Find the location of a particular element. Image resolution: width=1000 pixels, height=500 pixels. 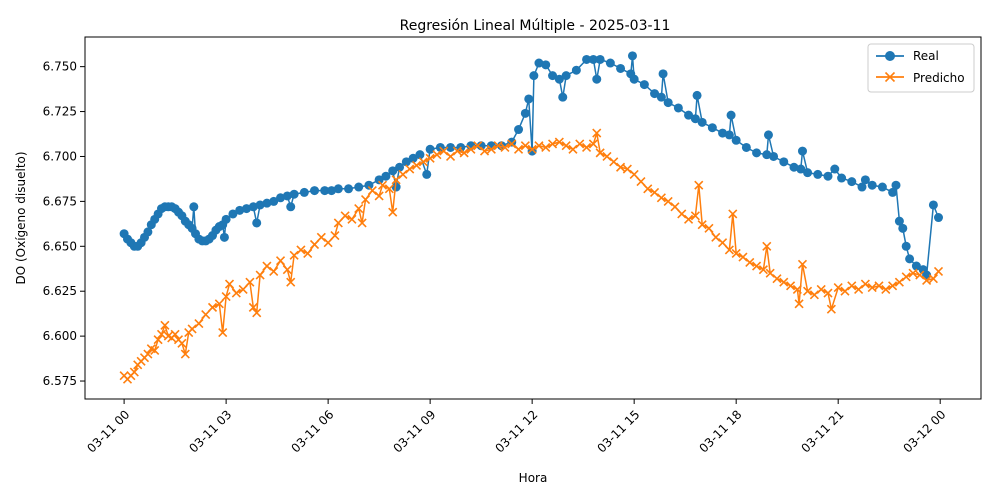

legend-real-label: Real is located at coordinates (926, 56).